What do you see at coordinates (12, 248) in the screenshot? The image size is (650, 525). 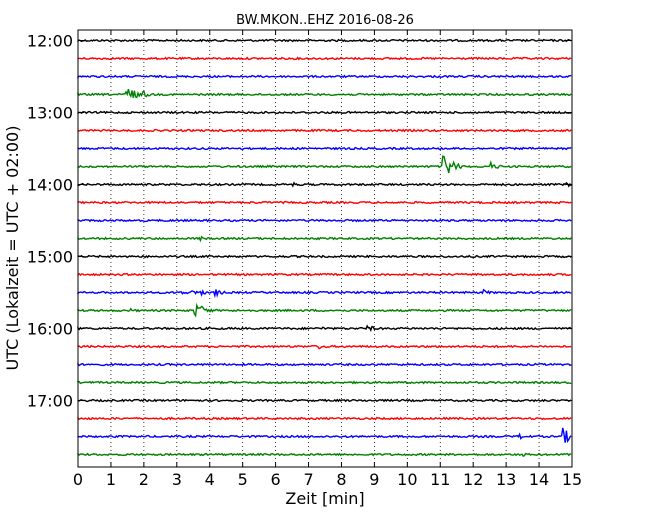 I see `y-axis-label: UTC (Lokalzeit = UTC + 02:00)` at bounding box center [12, 248].